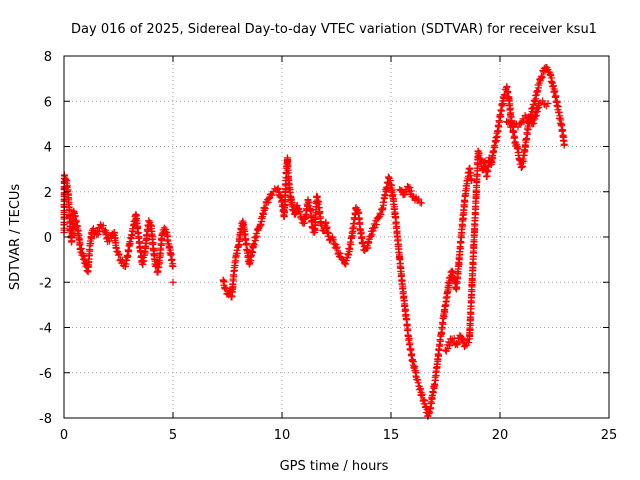 Image resolution: width=640 pixels, height=480 pixels. I want to click on y-tick-label: 6, so click(48, 102).